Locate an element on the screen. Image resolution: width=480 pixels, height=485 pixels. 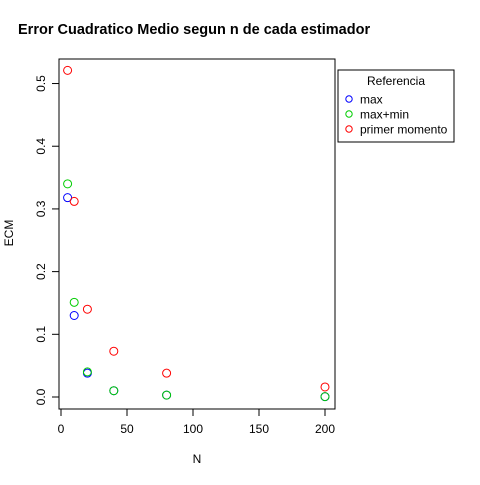
y-tick-label: 0.4 is located at coordinates (41, 146).